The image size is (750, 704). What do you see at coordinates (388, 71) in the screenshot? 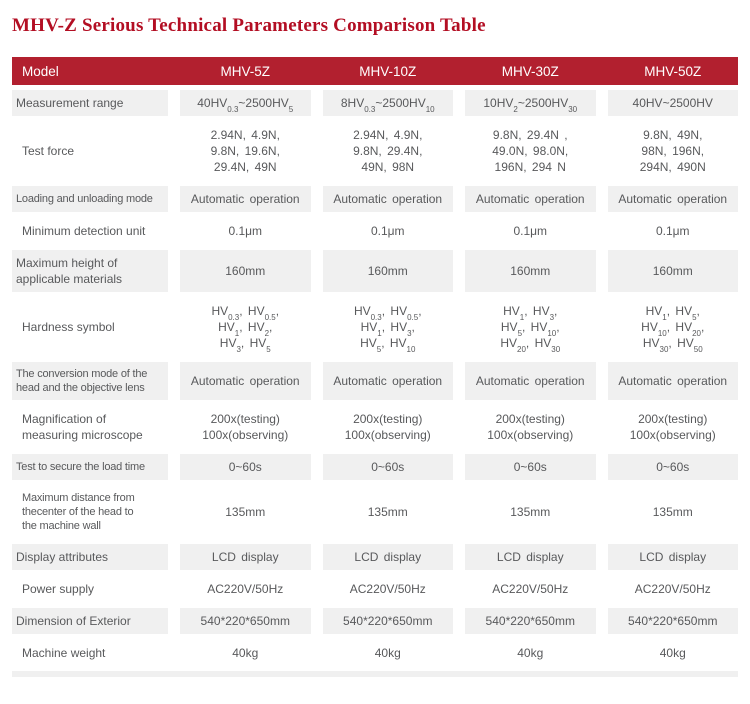
I see `header-cell-mhv-10z: MHV-10Z` at bounding box center [388, 71].